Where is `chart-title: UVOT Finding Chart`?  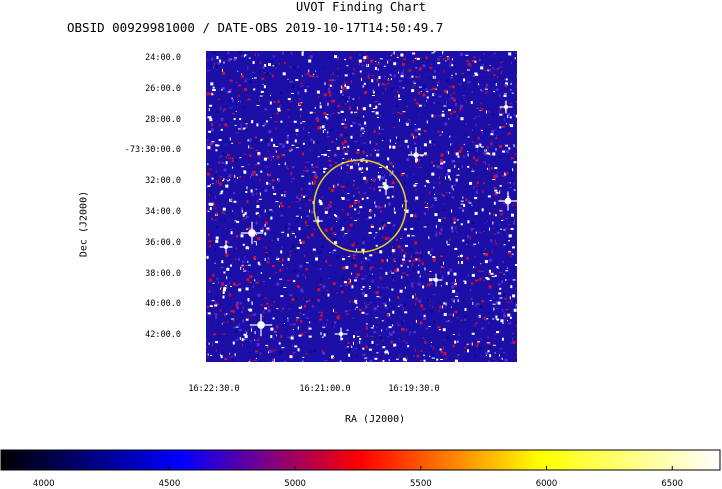 chart-title: UVOT Finding Chart is located at coordinates (361, 7).